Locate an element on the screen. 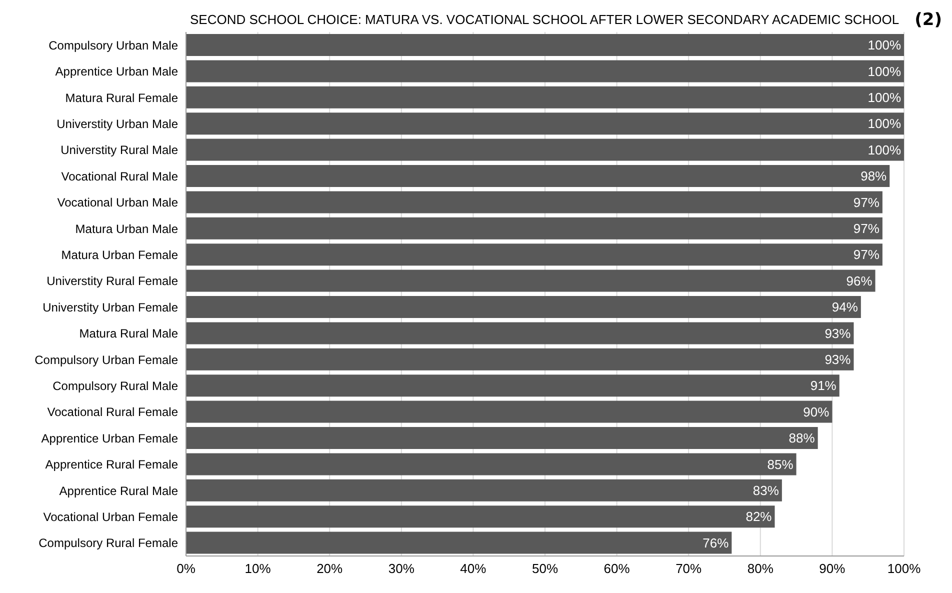 The image size is (952, 593). x-tick-label: 80% is located at coordinates (760, 568).